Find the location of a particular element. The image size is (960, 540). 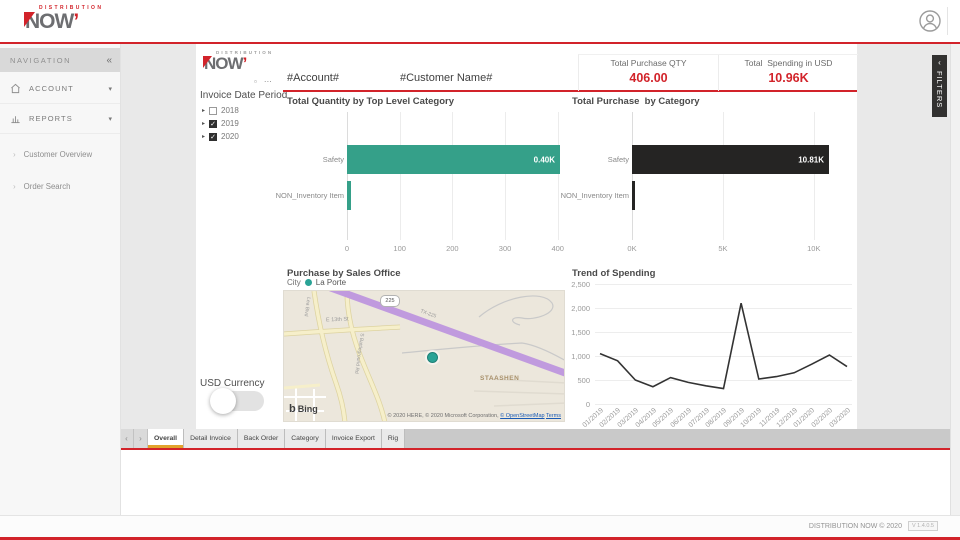

x-axis-label: 100 is located at coordinates (399, 248).